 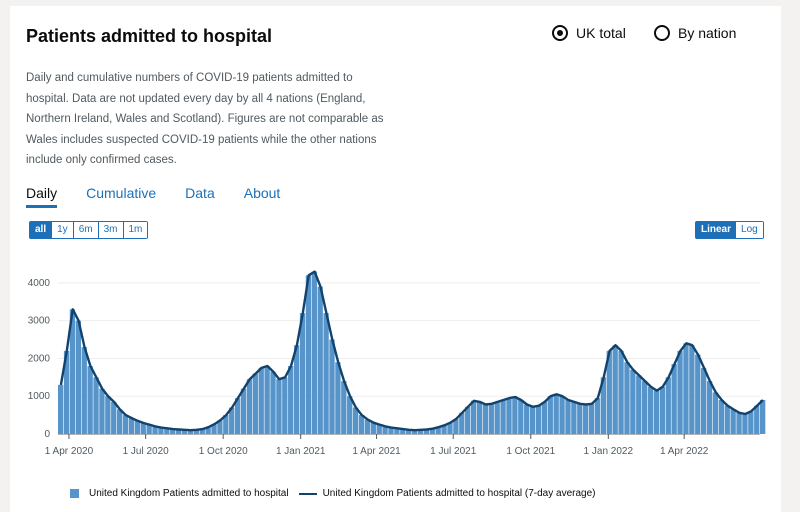 I want to click on radio-uk-total: UK total, so click(x=589, y=33).